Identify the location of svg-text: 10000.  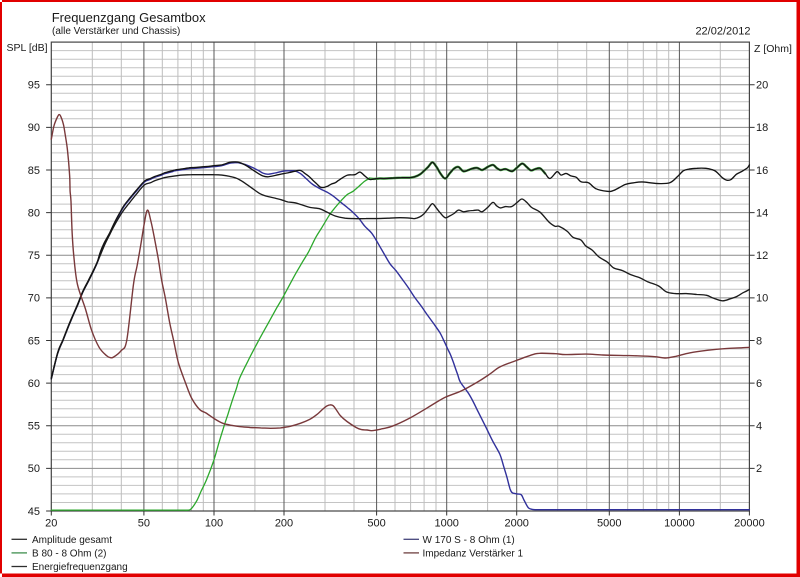
(679, 523).